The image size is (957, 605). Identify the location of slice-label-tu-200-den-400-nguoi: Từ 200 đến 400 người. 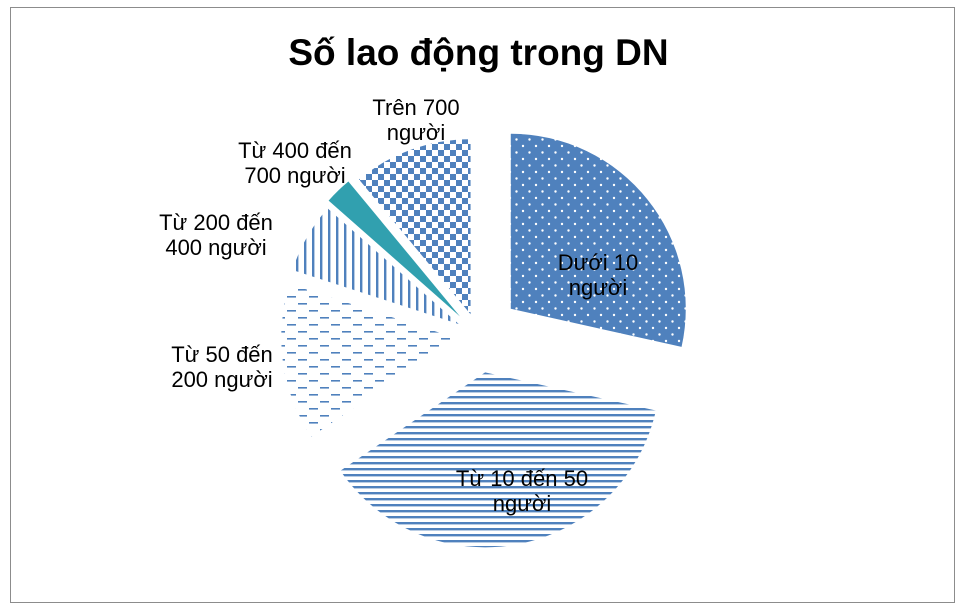
(216, 235).